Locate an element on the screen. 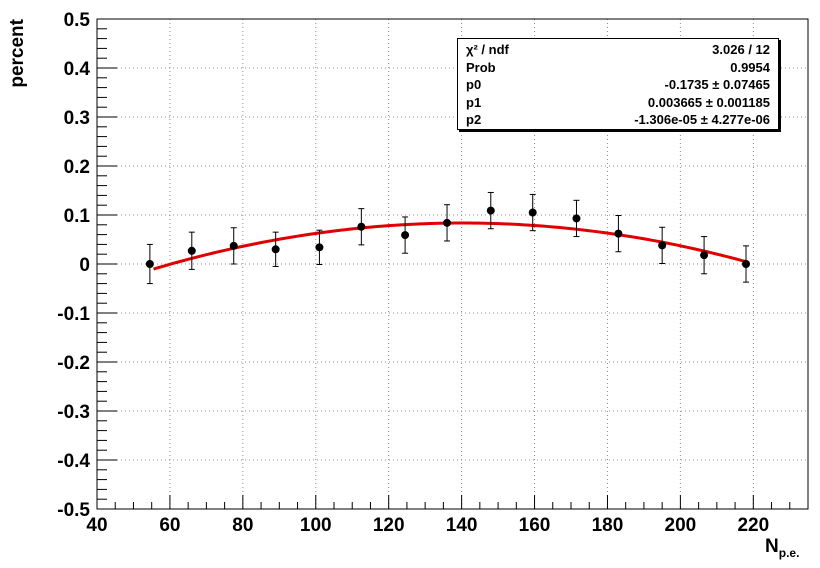 The height and width of the screenshot is (568, 820). y-tick-label: 0.1 is located at coordinates (77, 216).